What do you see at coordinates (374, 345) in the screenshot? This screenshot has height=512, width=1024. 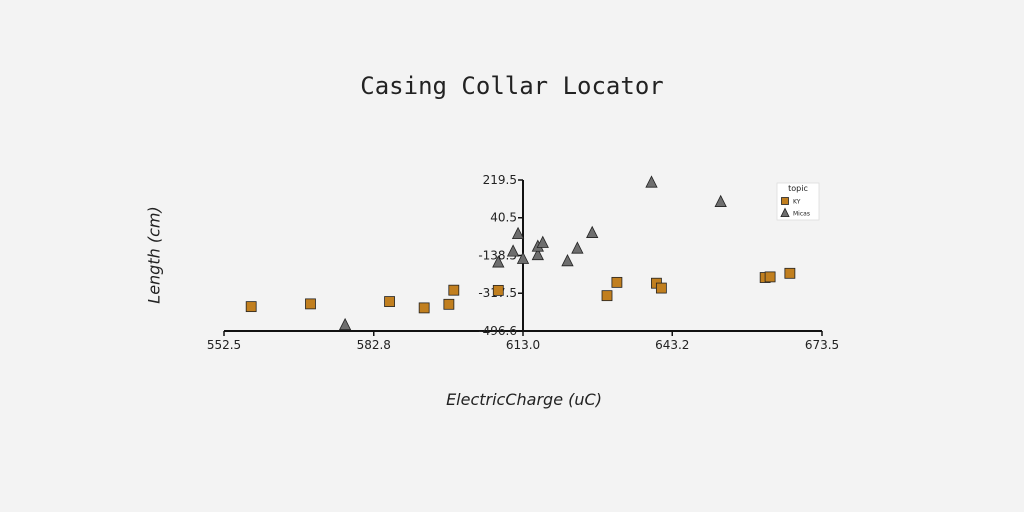 I see `x-tick-label: 582.8` at bounding box center [374, 345].